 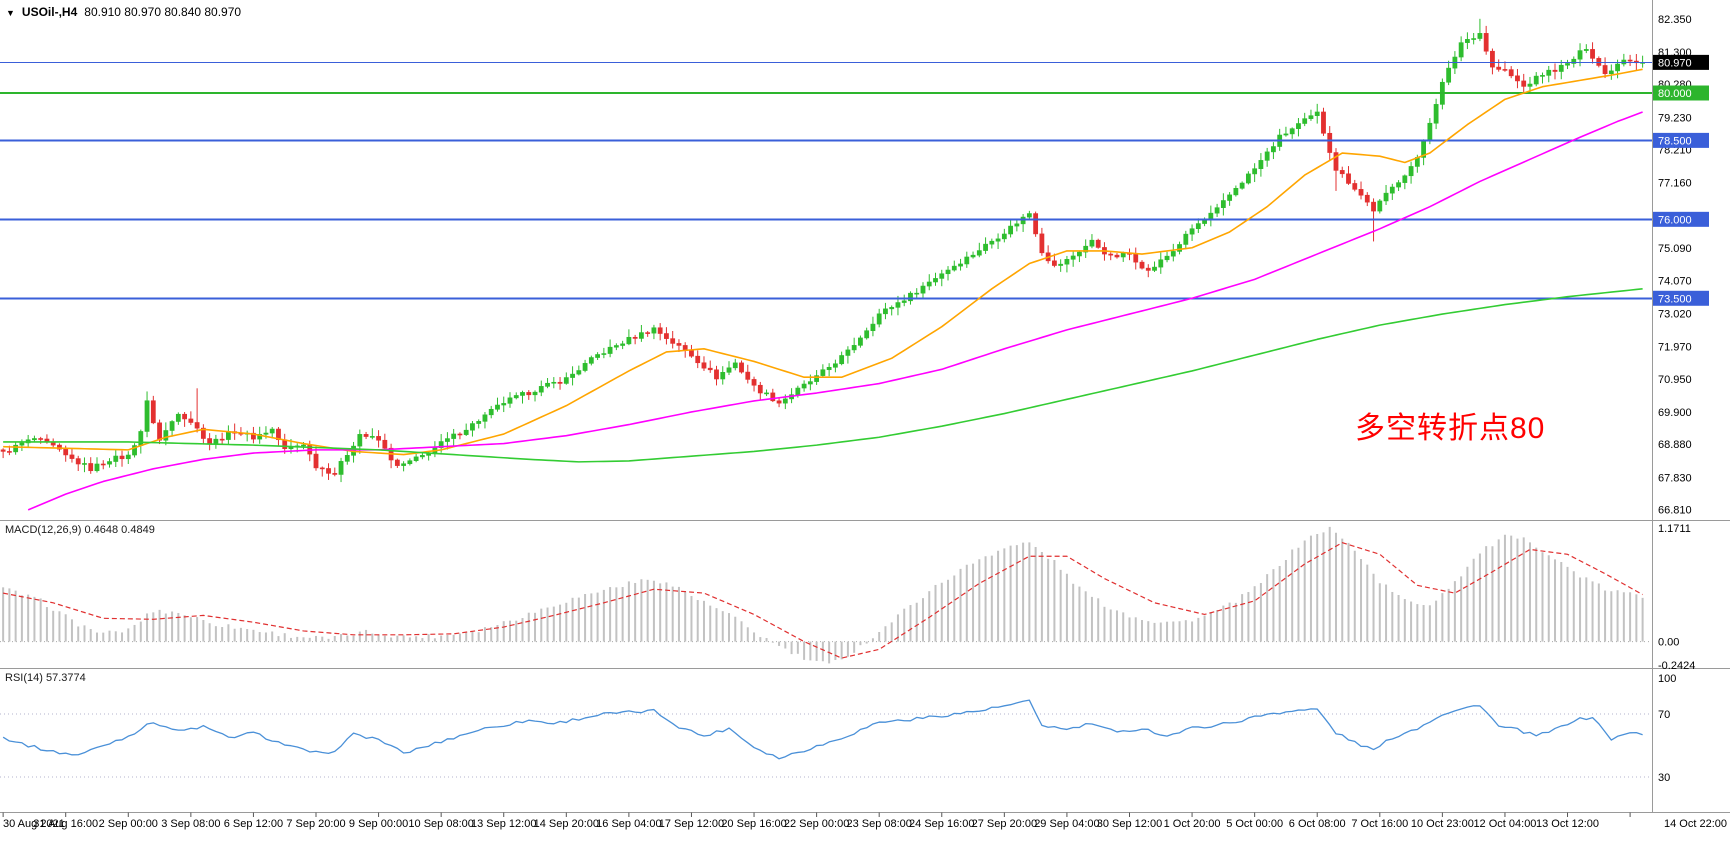 I want to click on rsi-indicator-label: RSI(14) 57.3774, so click(x=45, y=678).